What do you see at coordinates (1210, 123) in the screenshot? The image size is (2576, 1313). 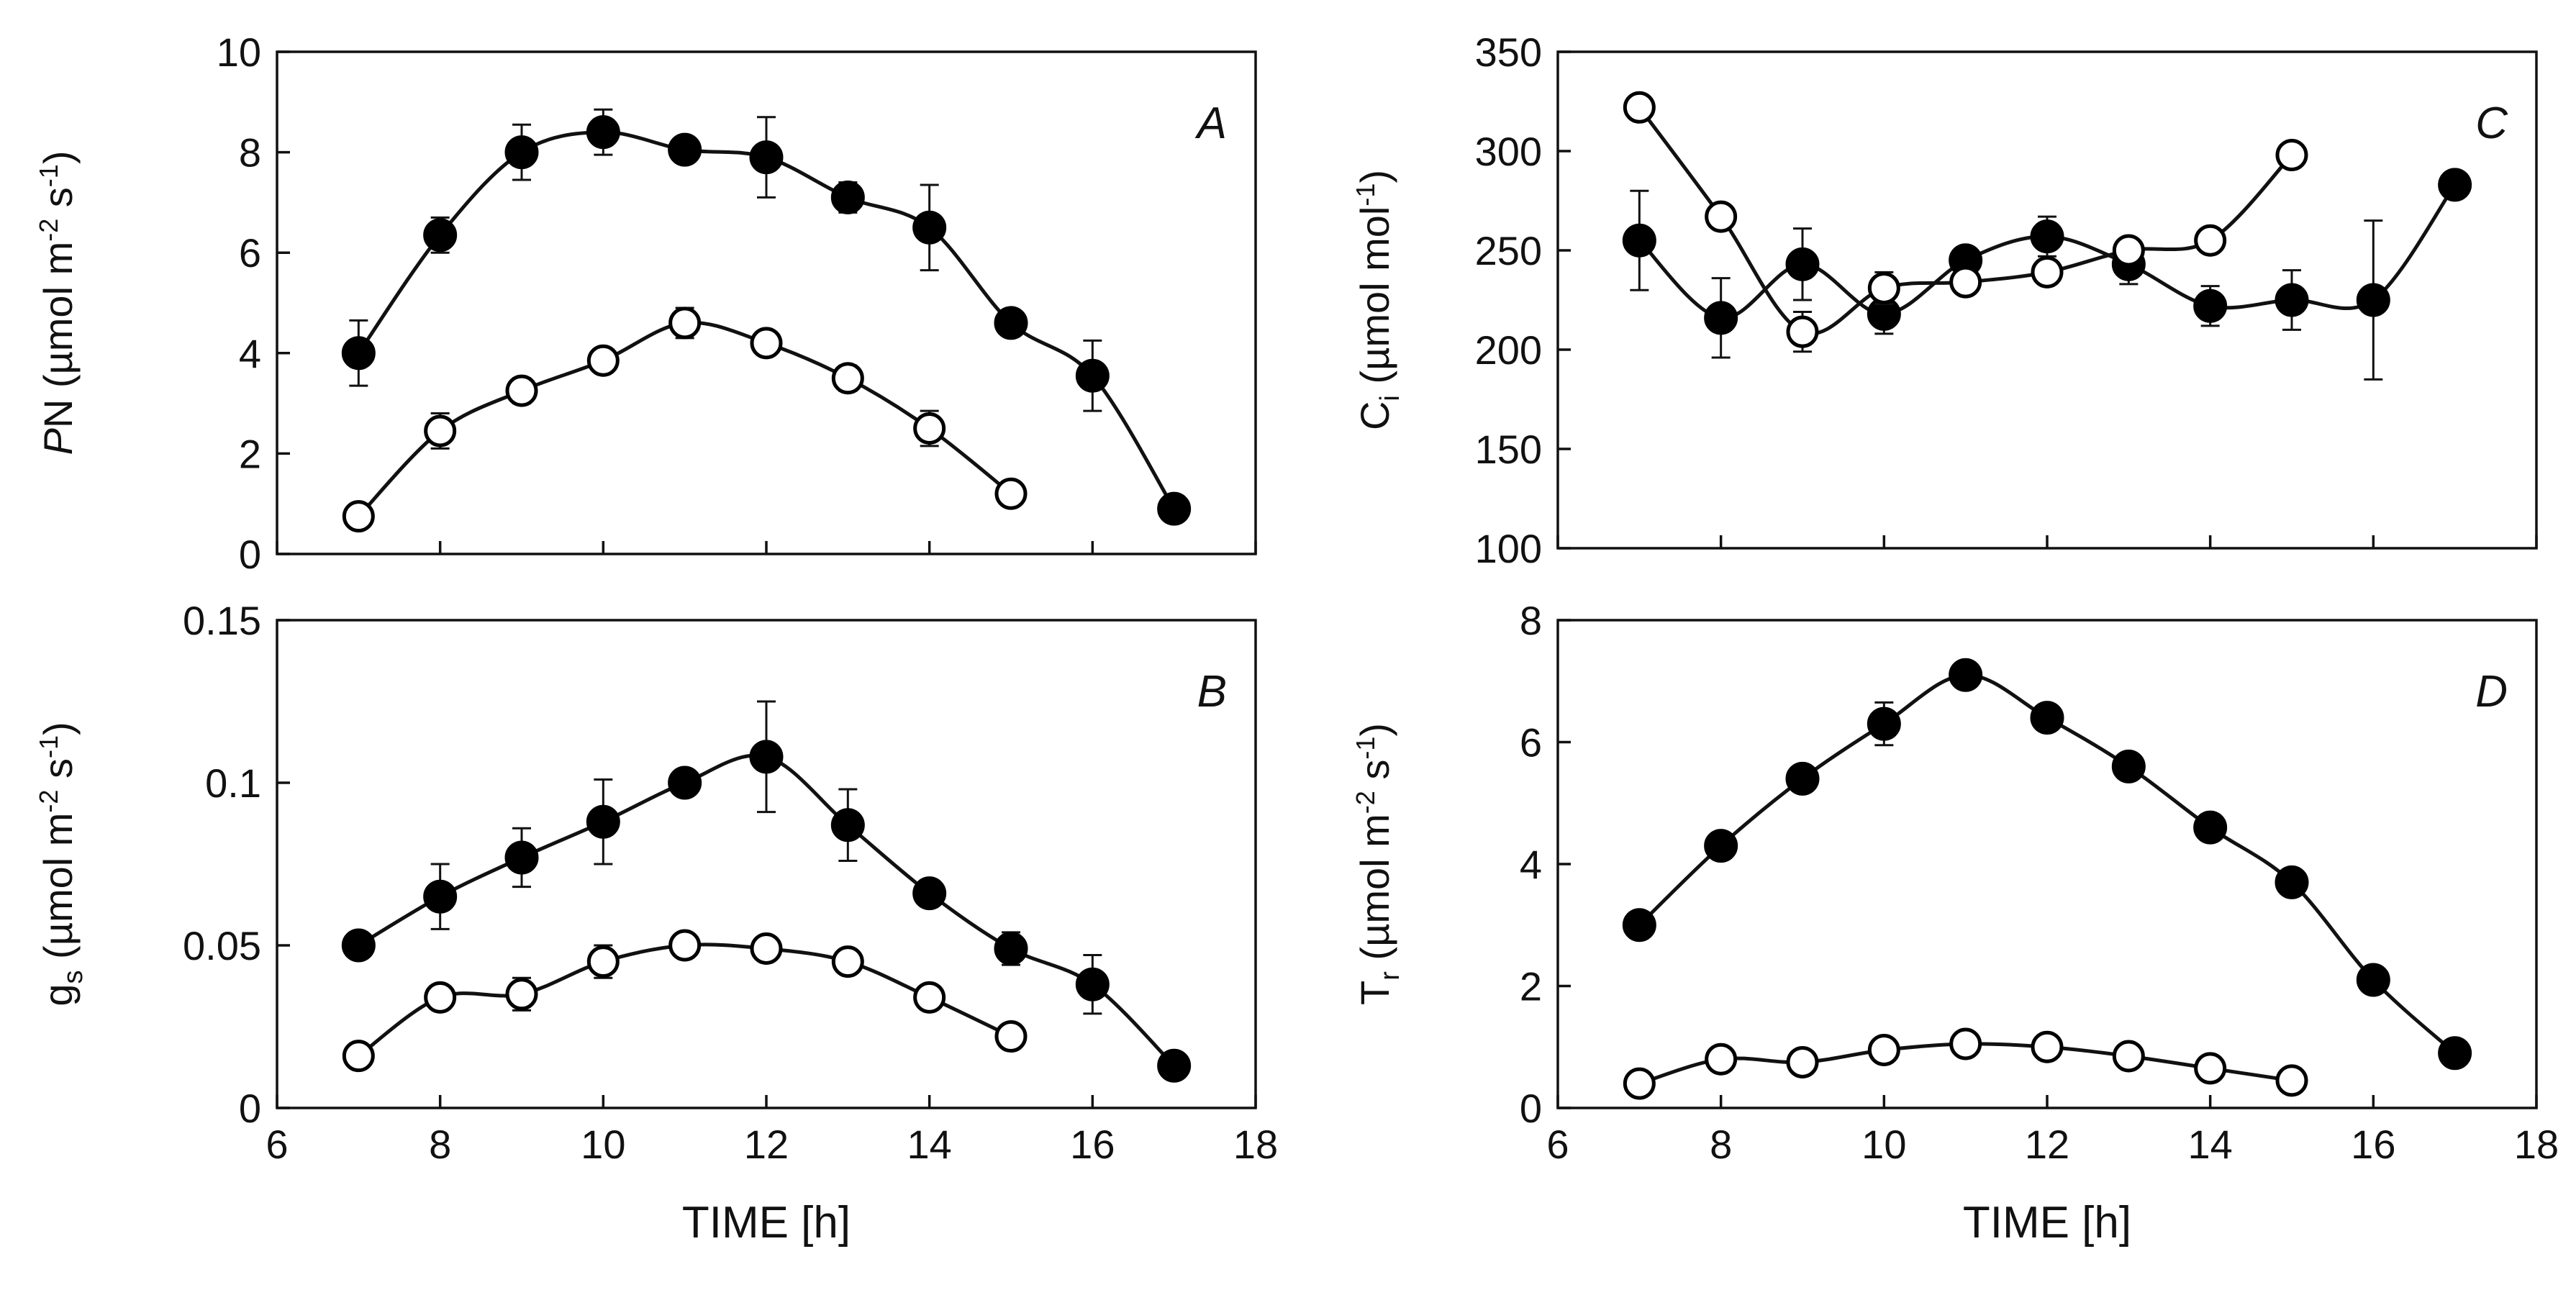 I see `panel-letter: A` at bounding box center [1210, 123].